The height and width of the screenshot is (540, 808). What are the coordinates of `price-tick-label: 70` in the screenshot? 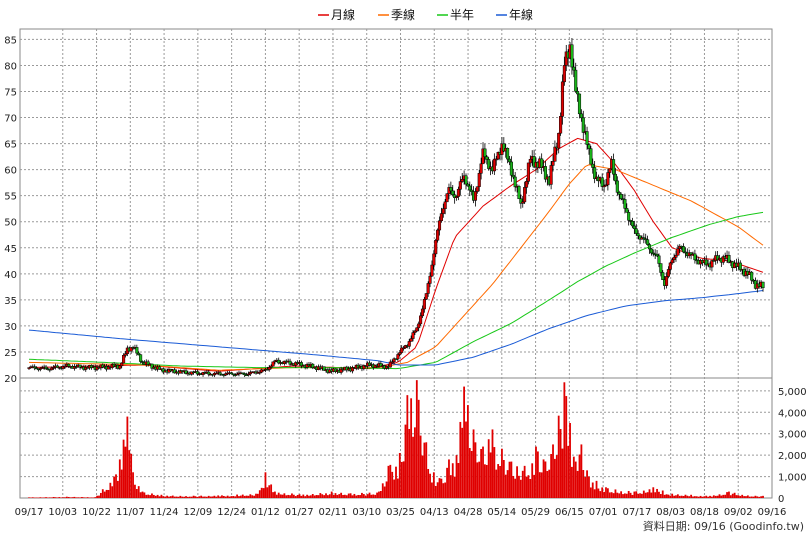 It's located at (10, 119).